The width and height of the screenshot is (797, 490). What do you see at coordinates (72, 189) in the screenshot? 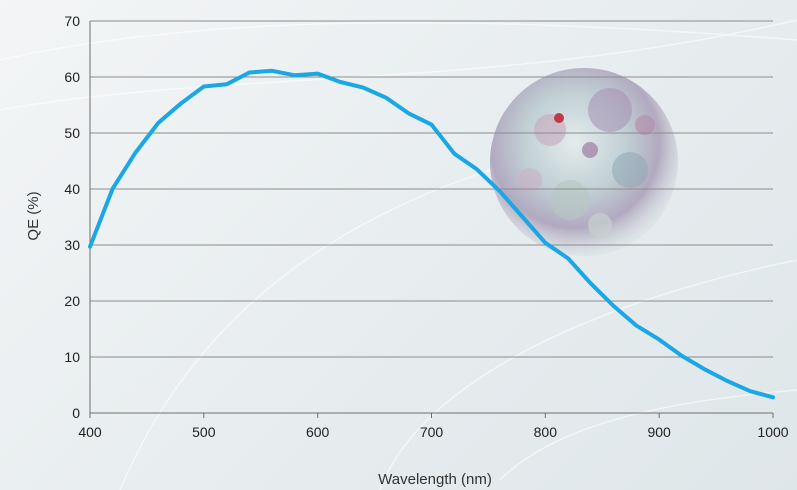
I see `y-tick-label: 40` at bounding box center [72, 189].